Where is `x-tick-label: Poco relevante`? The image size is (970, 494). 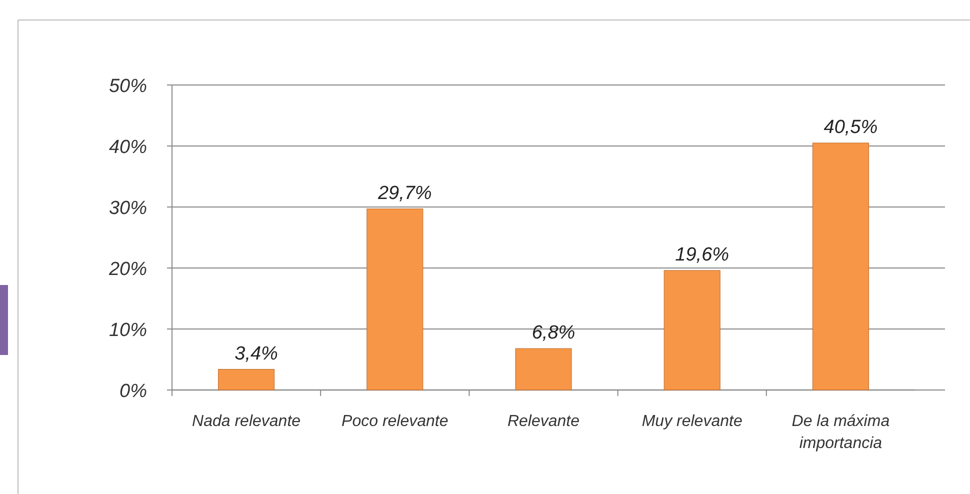 x-tick-label: Poco relevante is located at coordinates (395, 421).